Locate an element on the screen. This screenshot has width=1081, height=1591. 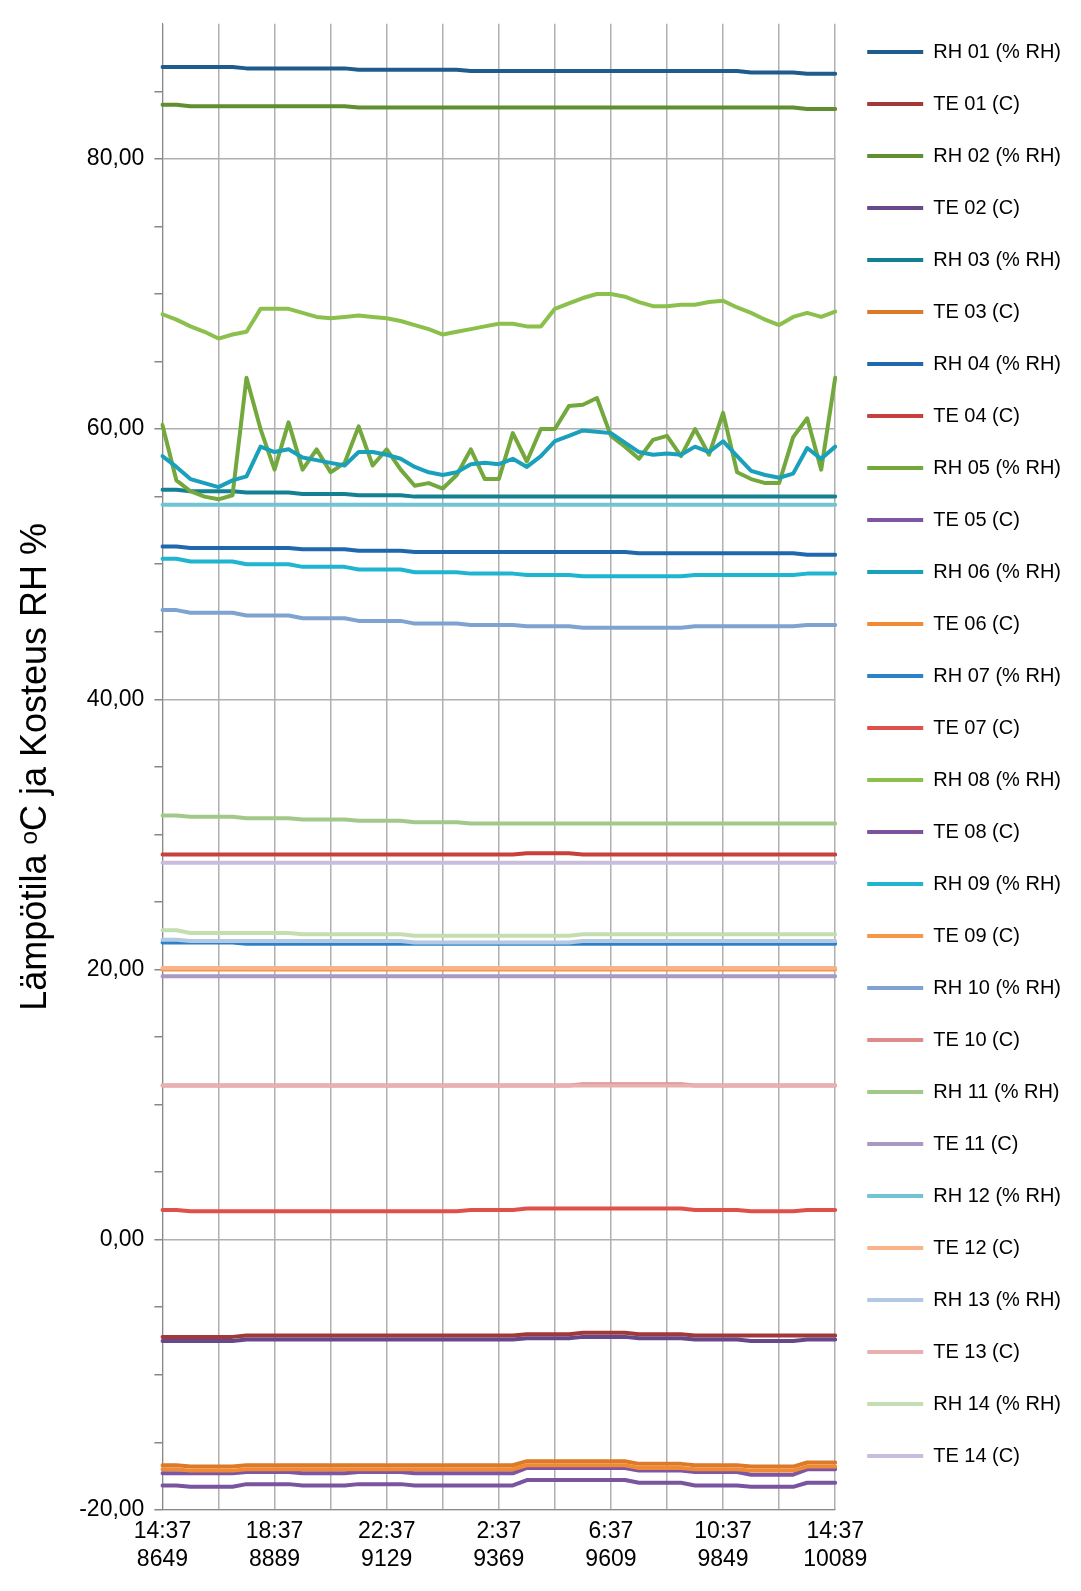
legend-label: TE 03 (C) is located at coordinates (976, 310).